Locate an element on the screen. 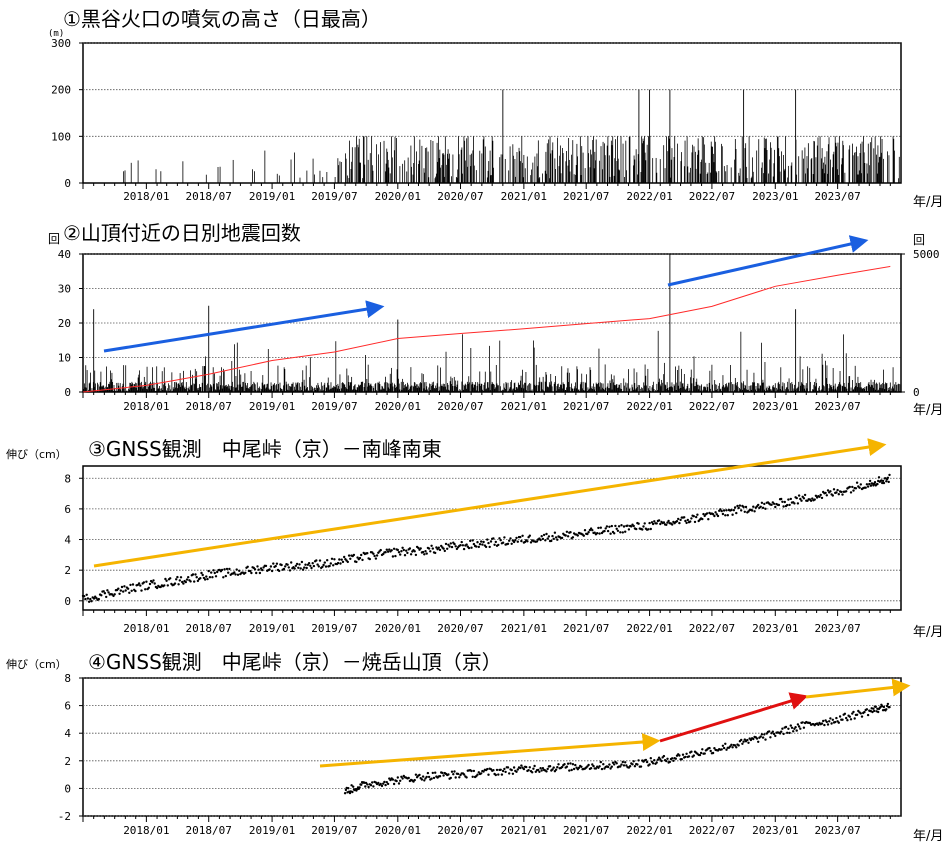  y-tick-label: 10 is located at coordinates (64, 358).